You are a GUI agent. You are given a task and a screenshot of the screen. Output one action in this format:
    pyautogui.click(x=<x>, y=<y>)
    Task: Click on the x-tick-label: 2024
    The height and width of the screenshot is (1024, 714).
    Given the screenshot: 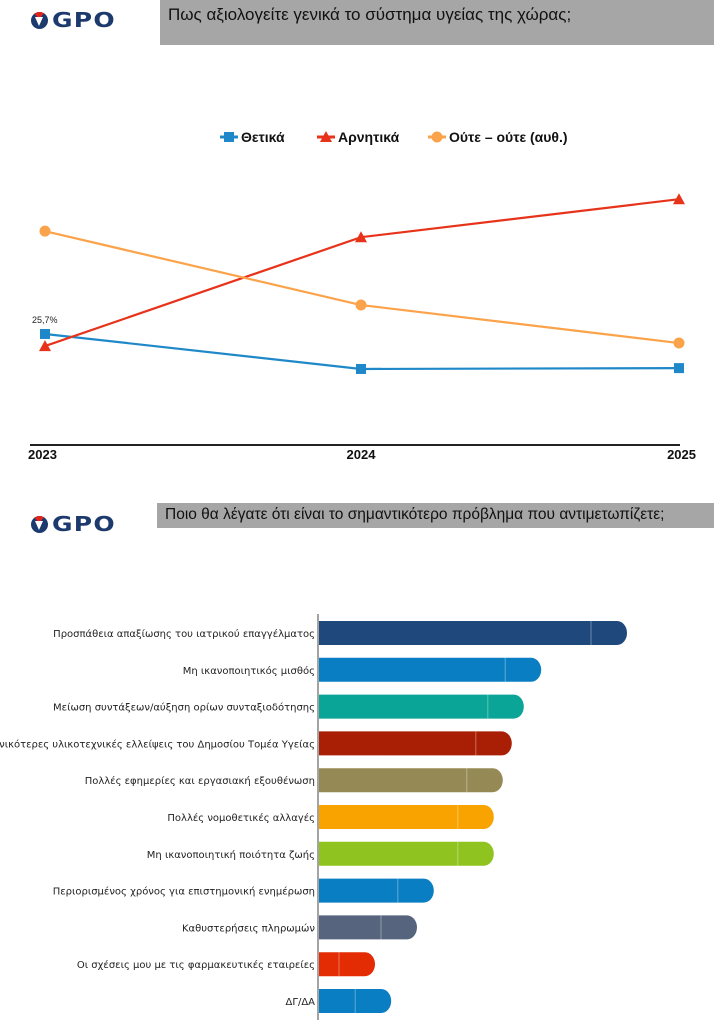 What is the action you would take?
    pyautogui.click(x=362, y=454)
    